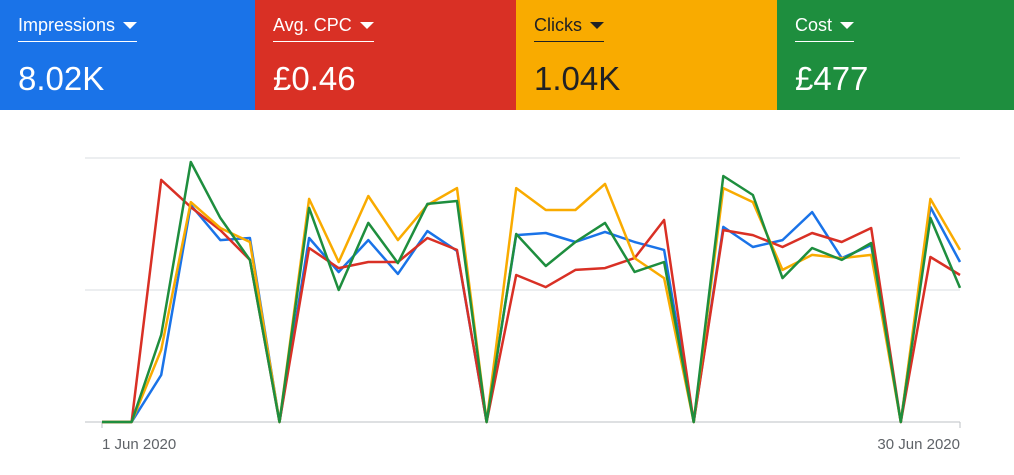  Describe the element at coordinates (314, 78) in the screenshot. I see `metric-value: £0.46` at that location.